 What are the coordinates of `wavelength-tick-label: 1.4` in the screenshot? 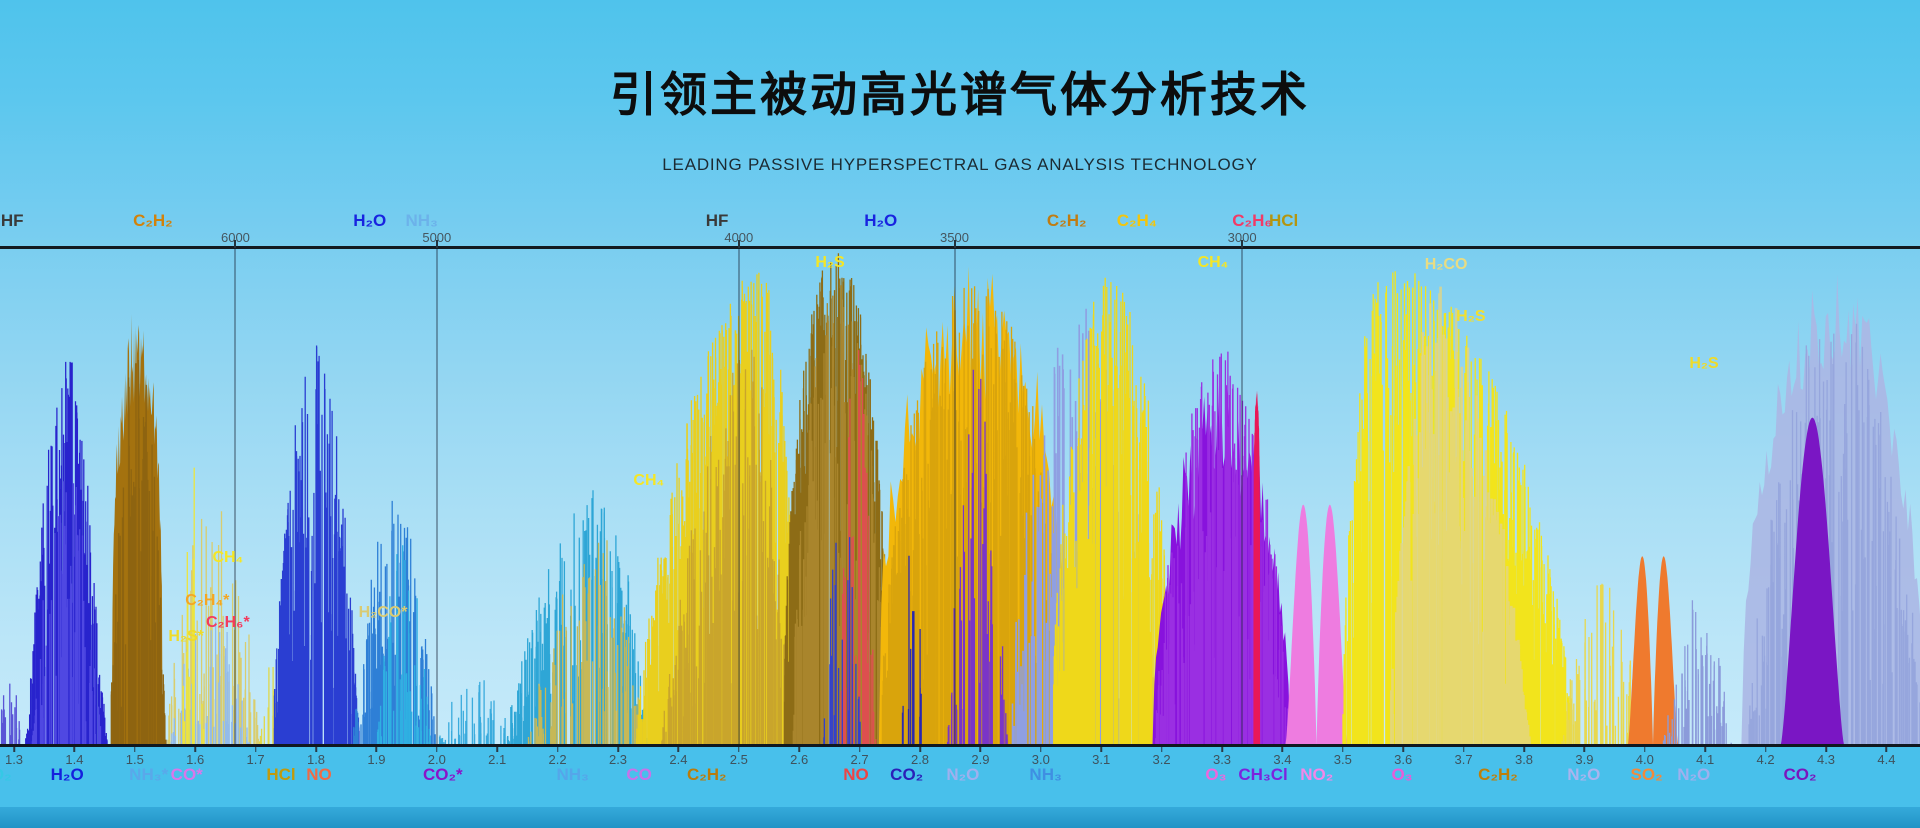 It's located at (74, 759).